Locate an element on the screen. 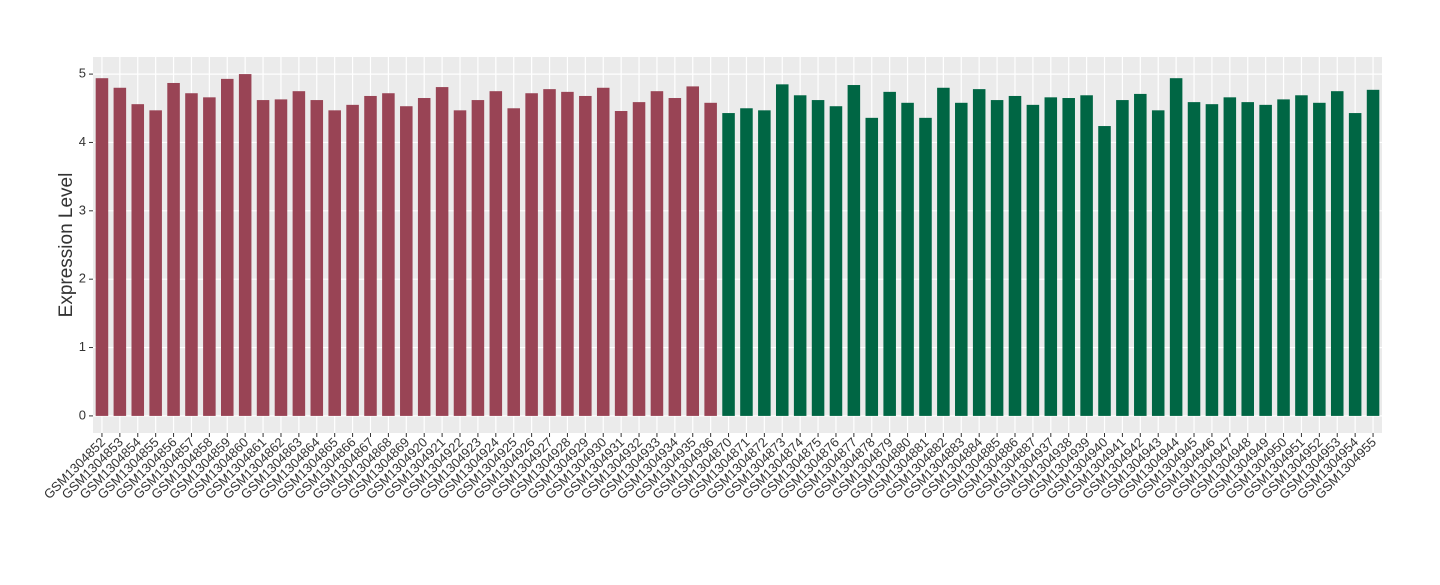  y-tick-label: 5 is located at coordinates (82, 73).